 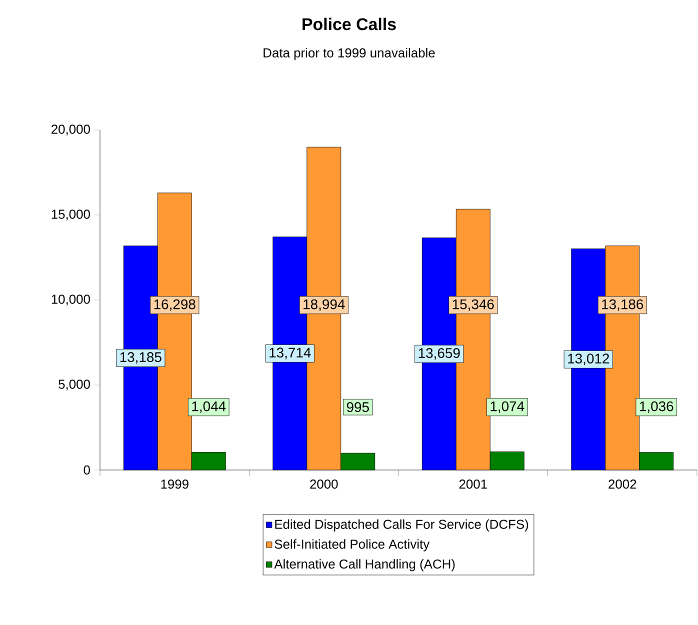 What do you see at coordinates (473, 305) in the screenshot?
I see `data-label: 15,346` at bounding box center [473, 305].